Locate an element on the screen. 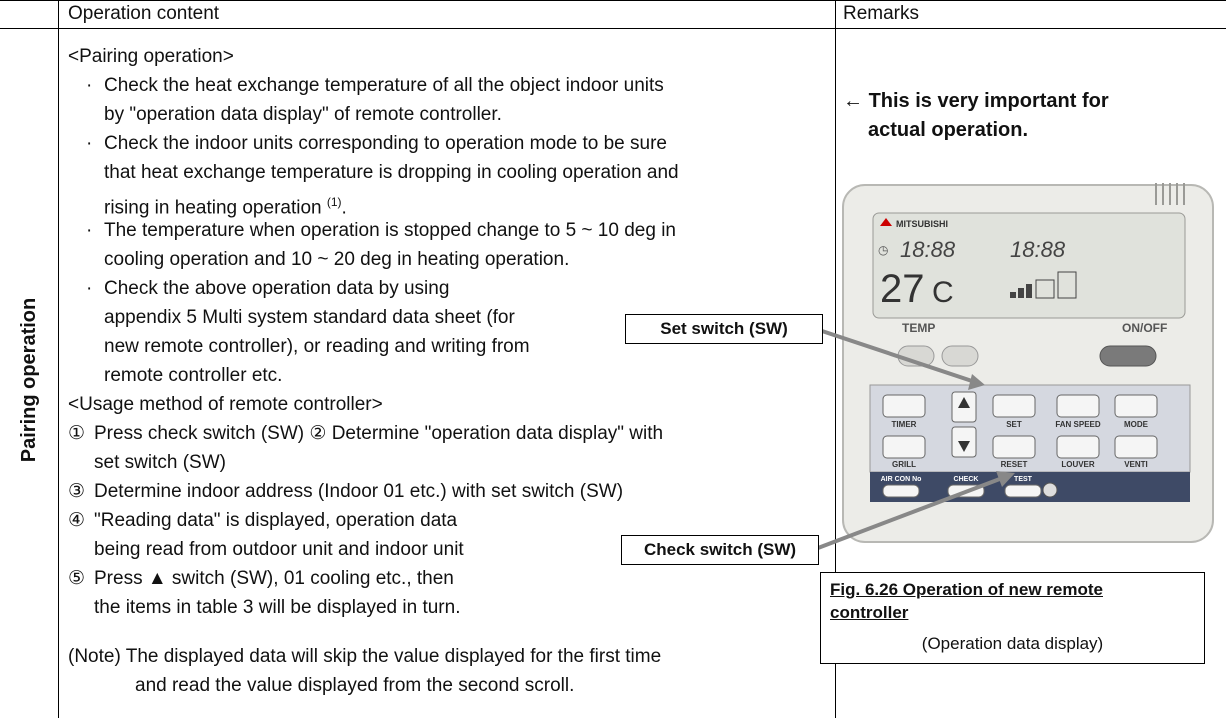  remark-text: actual operation. is located at coordinates (948, 130).